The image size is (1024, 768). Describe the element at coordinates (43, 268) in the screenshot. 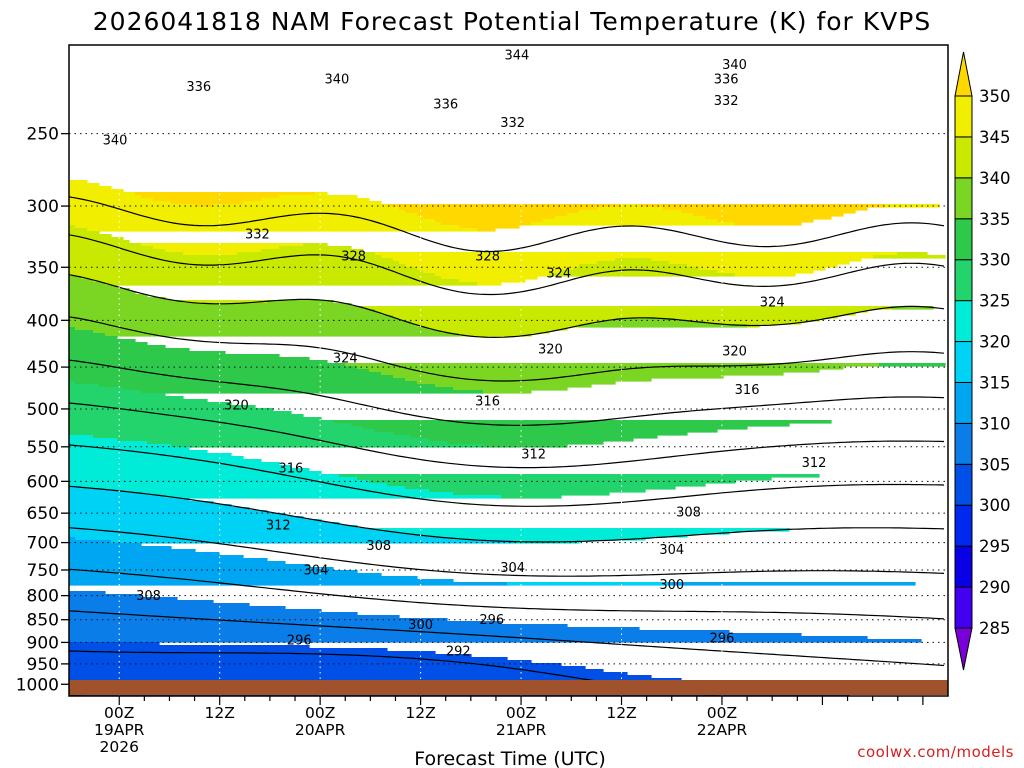

I see `y-tick-label: 350` at that location.